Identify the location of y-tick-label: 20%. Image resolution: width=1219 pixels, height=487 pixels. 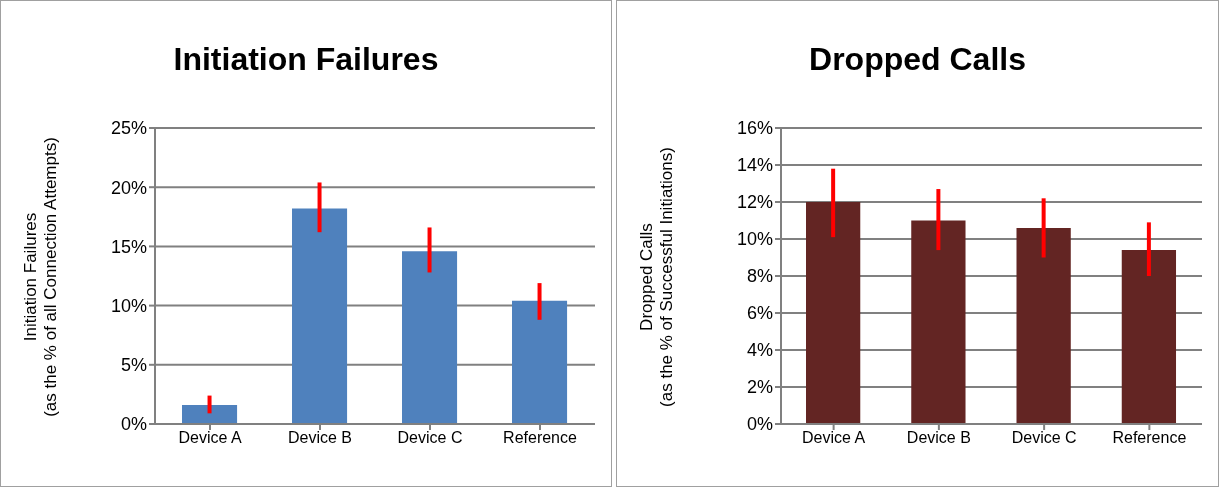
(128, 187).